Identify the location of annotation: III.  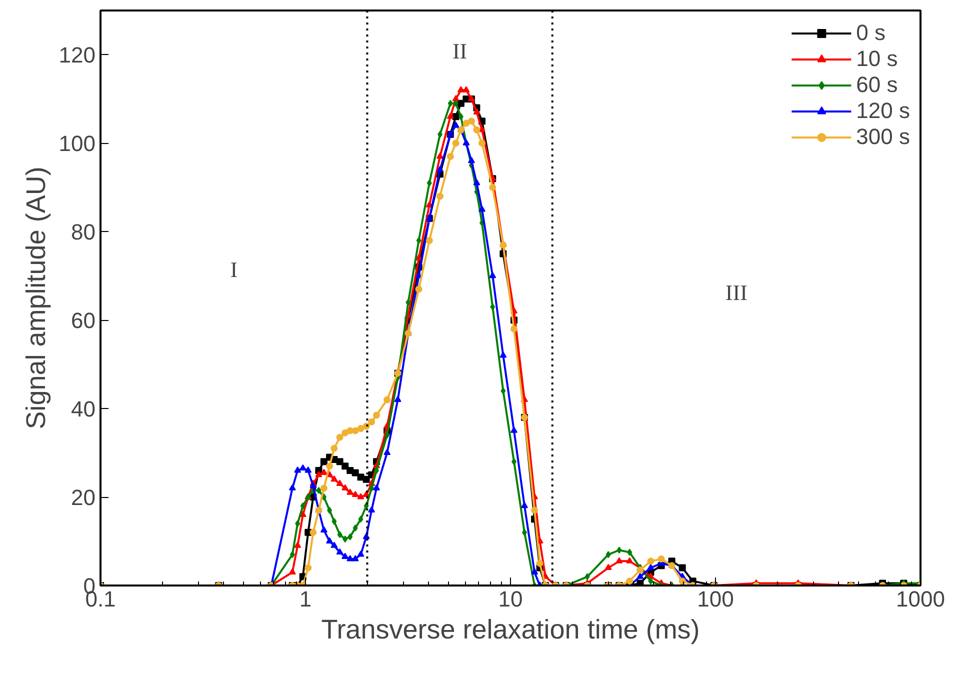
(736, 292).